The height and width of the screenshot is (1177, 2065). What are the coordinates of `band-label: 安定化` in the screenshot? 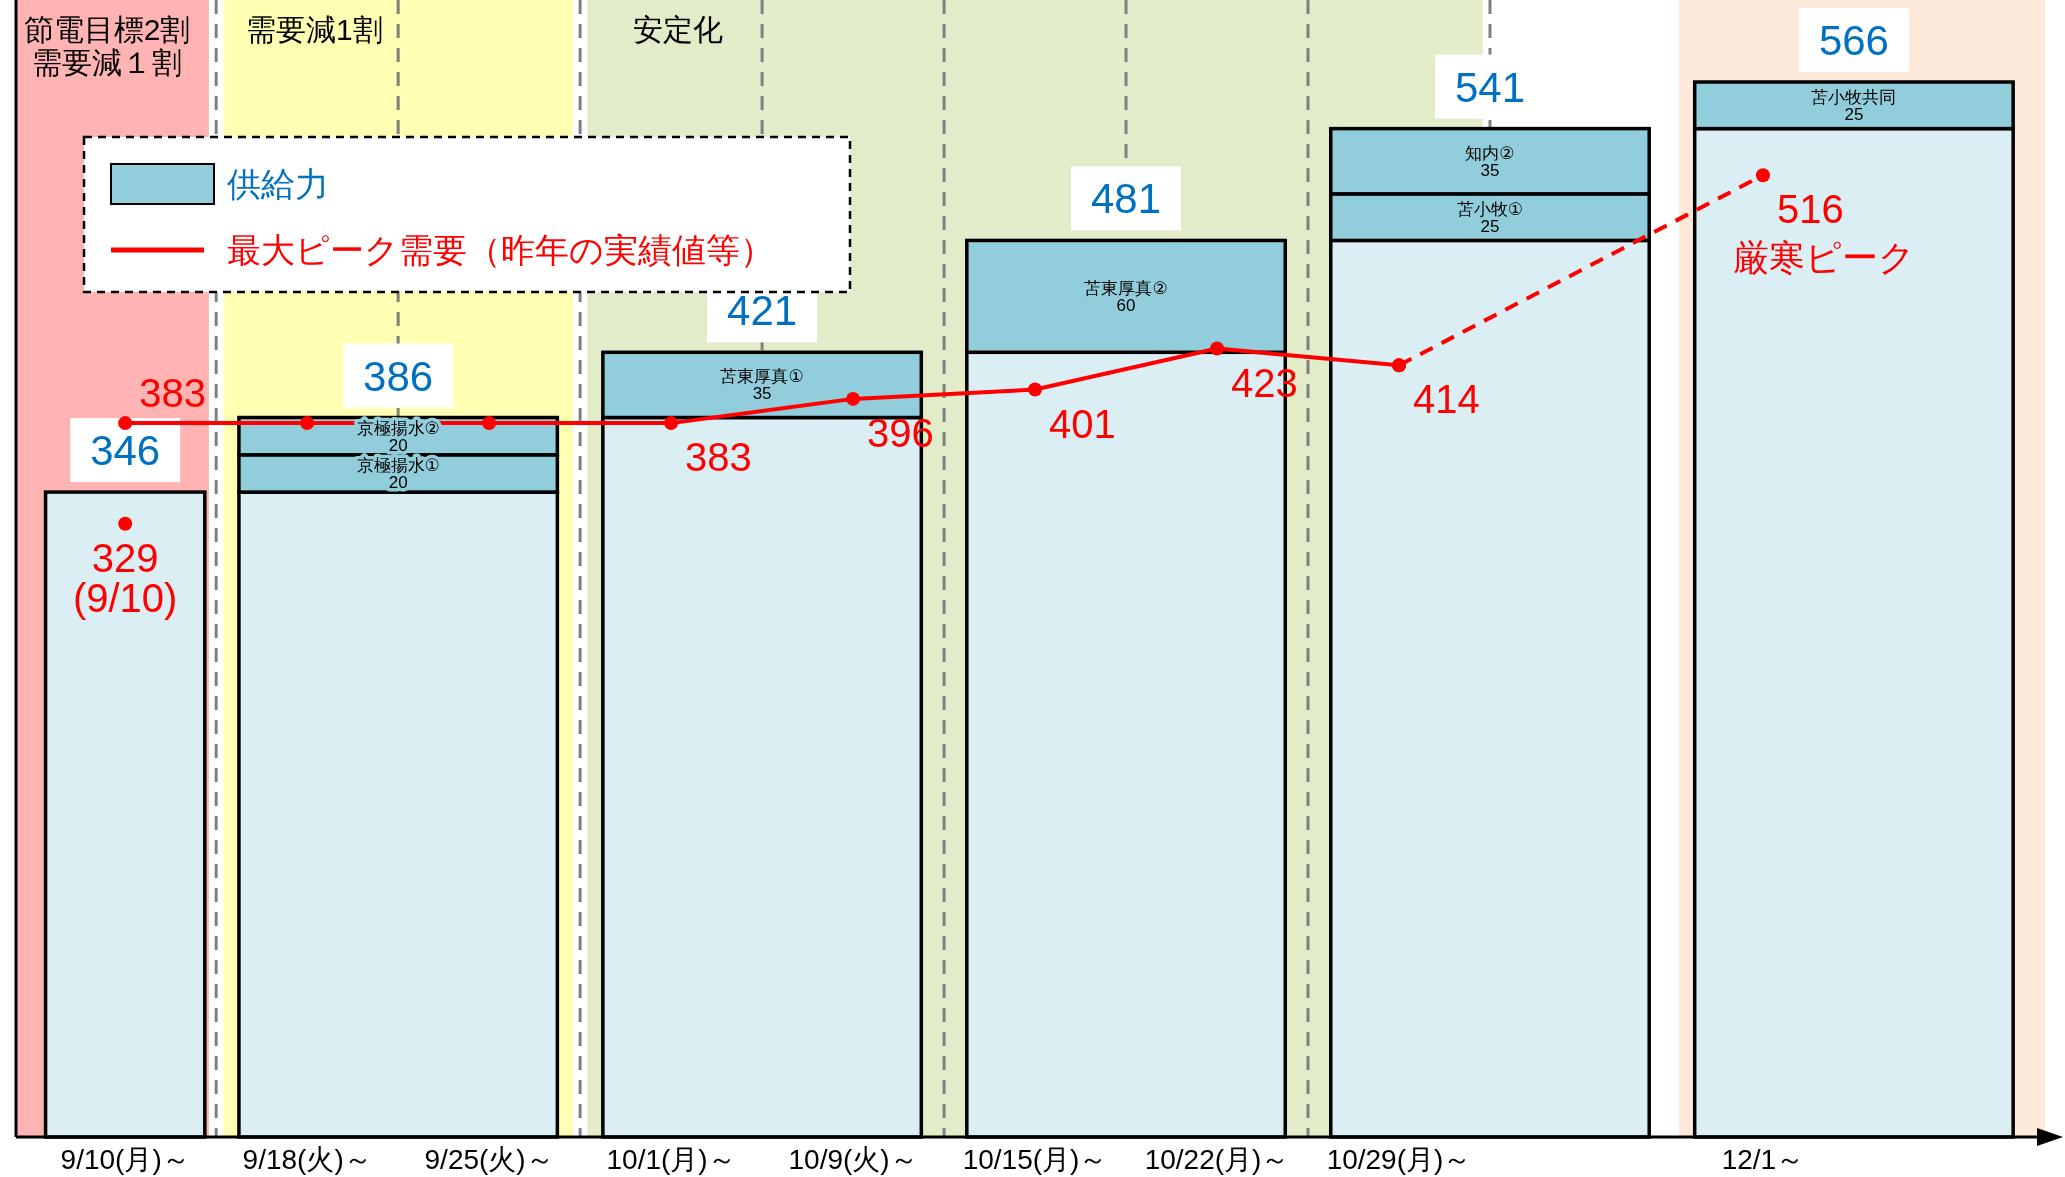 It's located at (678, 29).